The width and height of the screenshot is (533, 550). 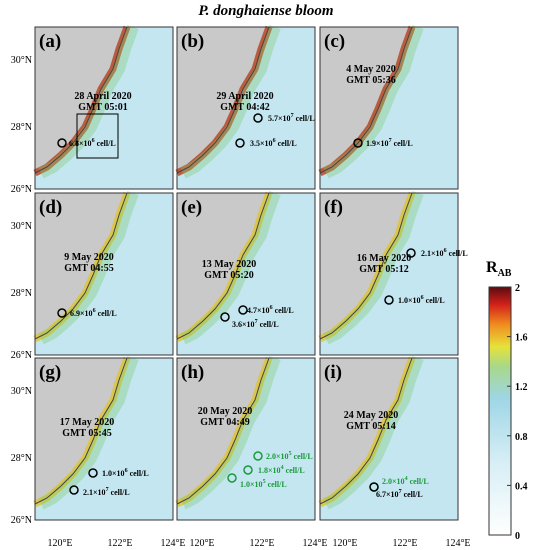 I want to click on cell-density: 5.7×107 cell/L, so click(x=291, y=118).